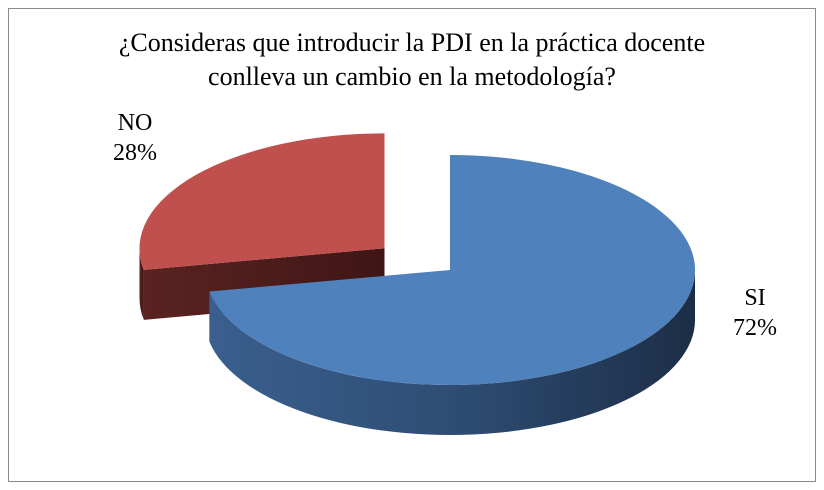 The height and width of the screenshot is (490, 824). I want to click on slice-top, so click(262, 201).